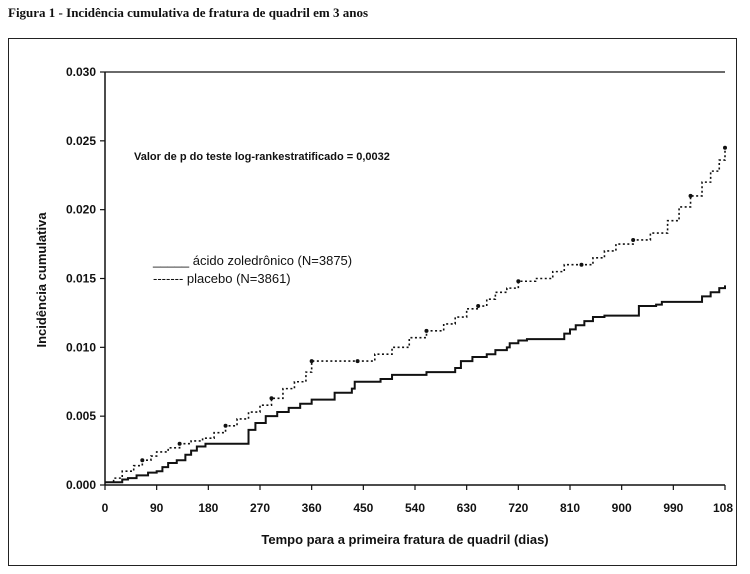  I want to click on x-tick-label: 900, so click(622, 508).